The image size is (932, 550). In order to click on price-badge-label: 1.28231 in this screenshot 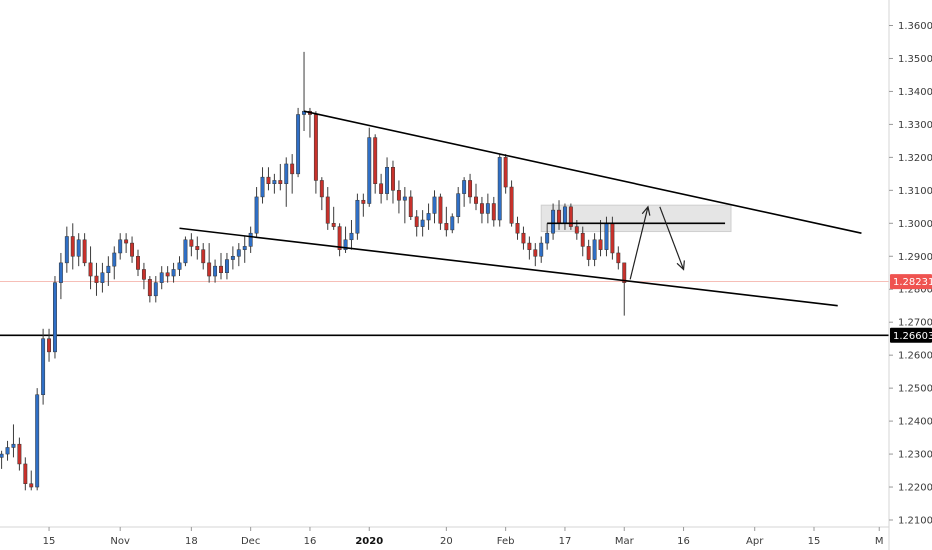, I will do `click(912, 282)`.